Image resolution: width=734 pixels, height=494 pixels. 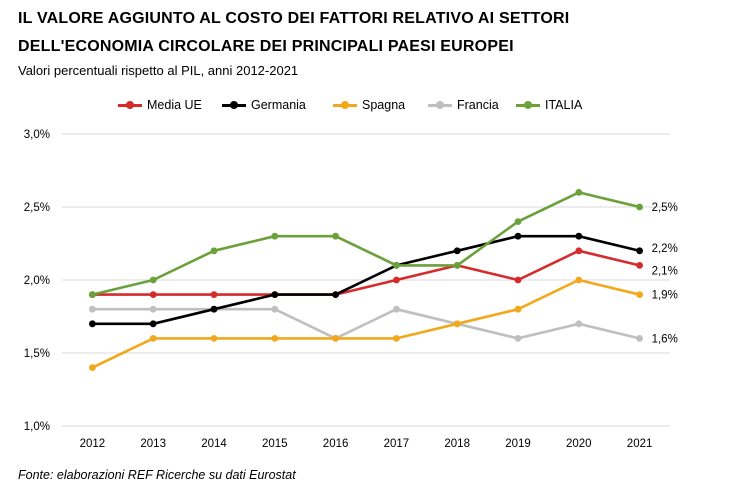 What do you see at coordinates (37, 208) in the screenshot?
I see `y-tick-label: 2,5%` at bounding box center [37, 208].